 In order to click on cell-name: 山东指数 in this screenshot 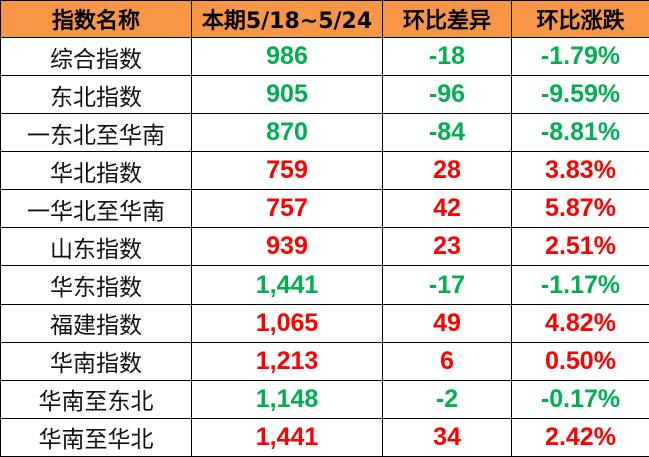, I will do `click(96, 247)`.